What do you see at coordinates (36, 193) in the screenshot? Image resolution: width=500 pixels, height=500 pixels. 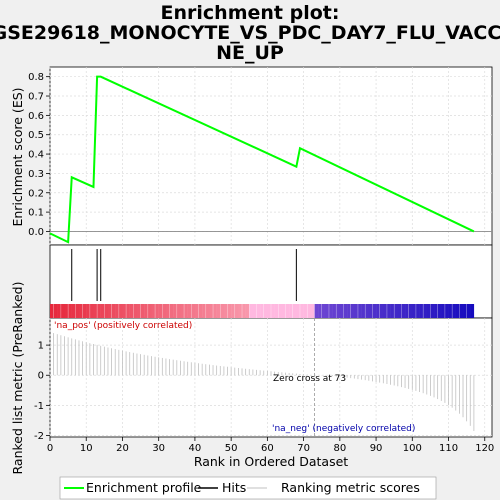 I see `es-ytick-label: 0.2` at bounding box center [36, 193].